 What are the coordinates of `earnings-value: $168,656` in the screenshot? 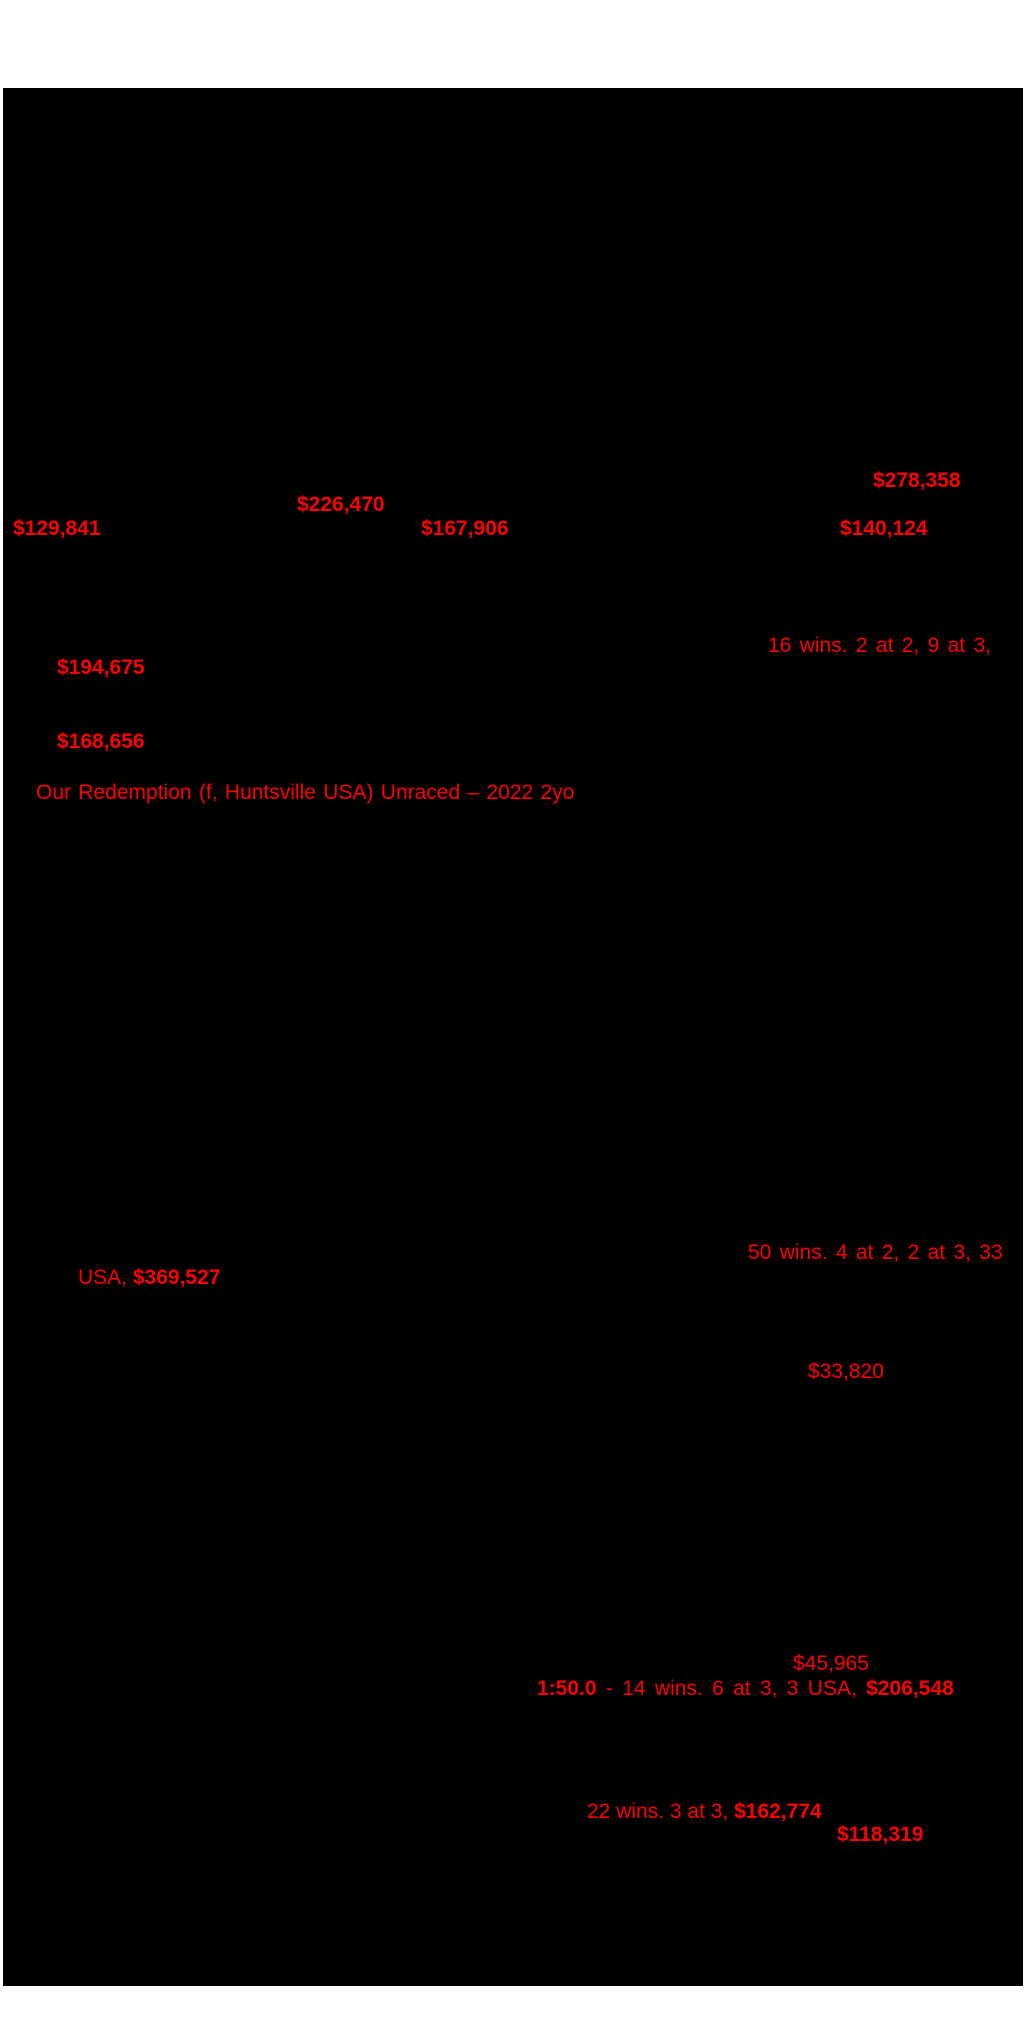 It's located at (101, 741).